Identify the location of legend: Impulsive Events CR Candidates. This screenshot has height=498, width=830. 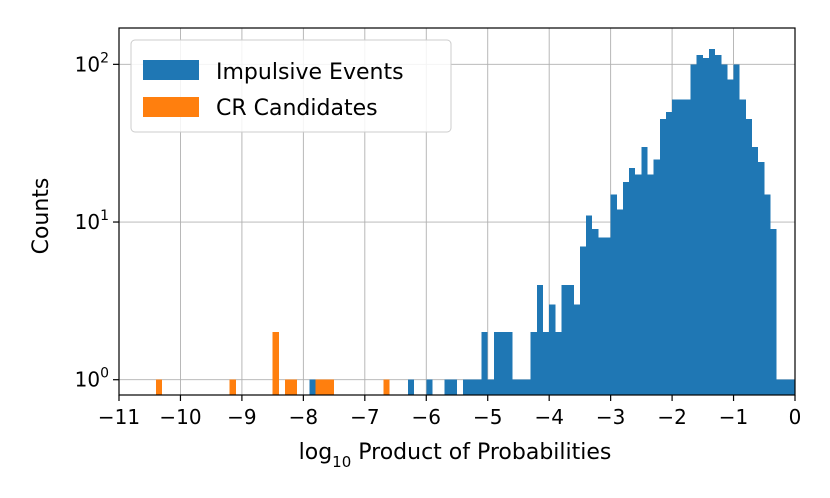
(291, 86).